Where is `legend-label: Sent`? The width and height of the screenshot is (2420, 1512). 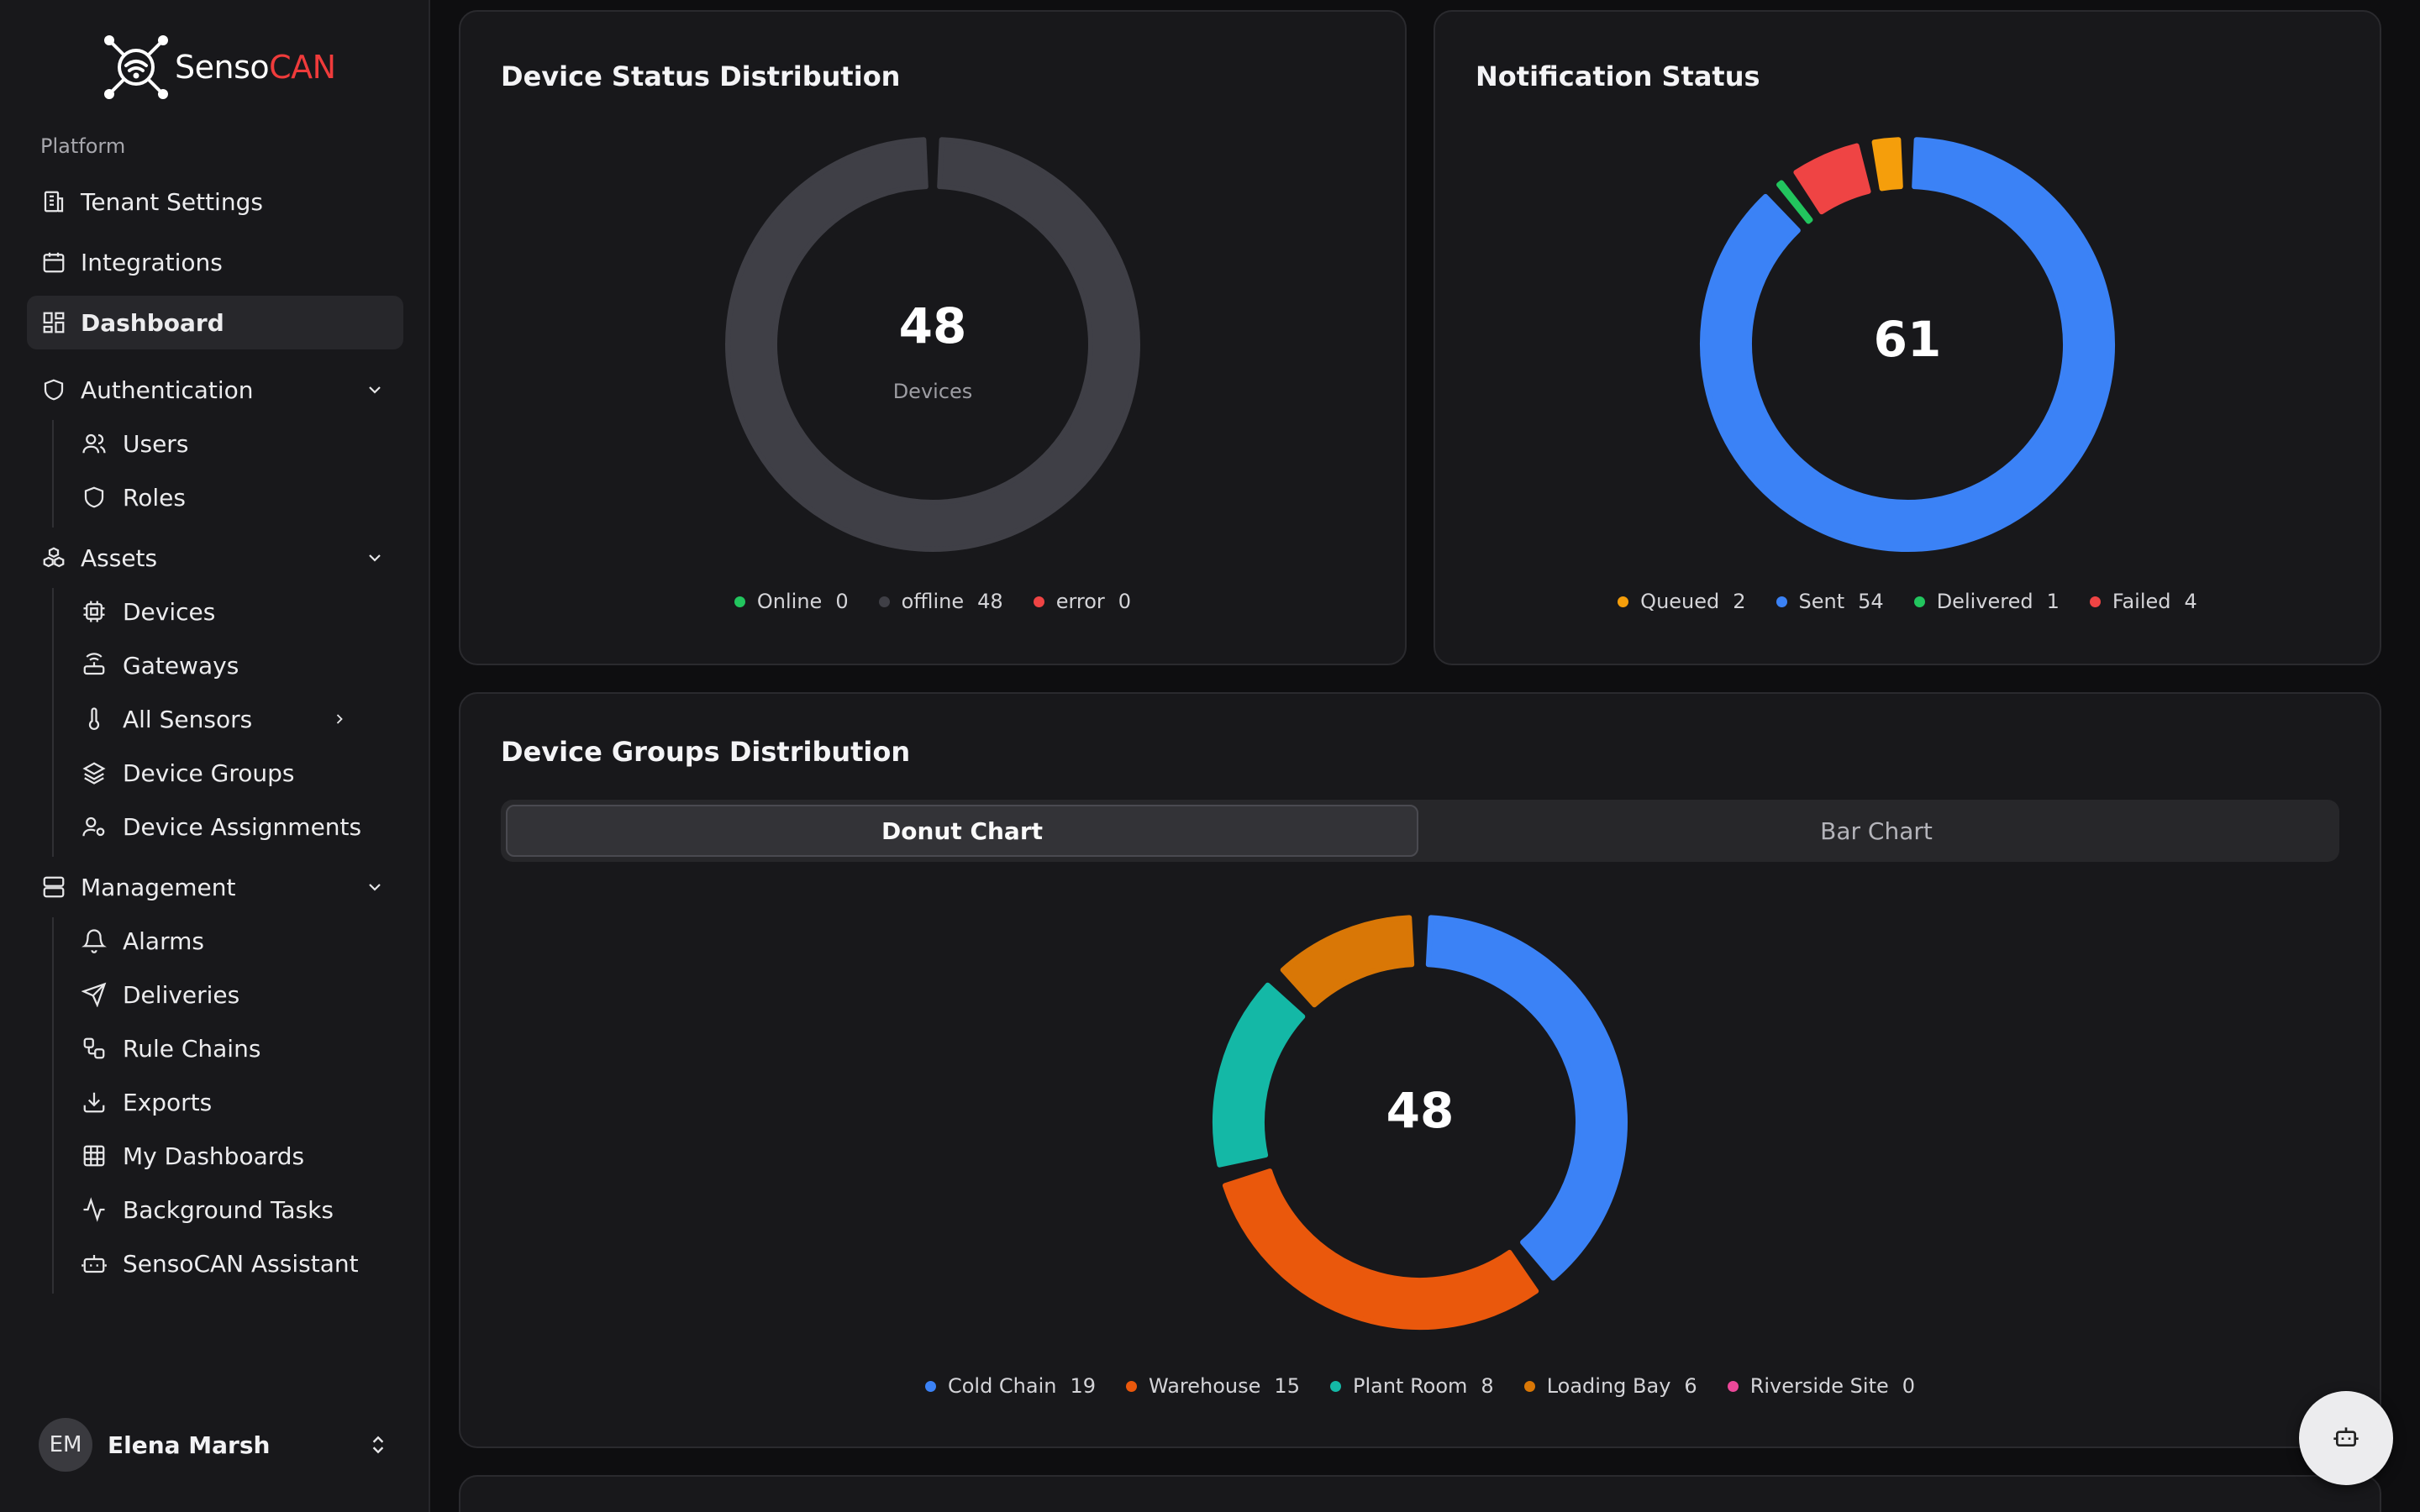
legend-label: Sent is located at coordinates (1821, 601).